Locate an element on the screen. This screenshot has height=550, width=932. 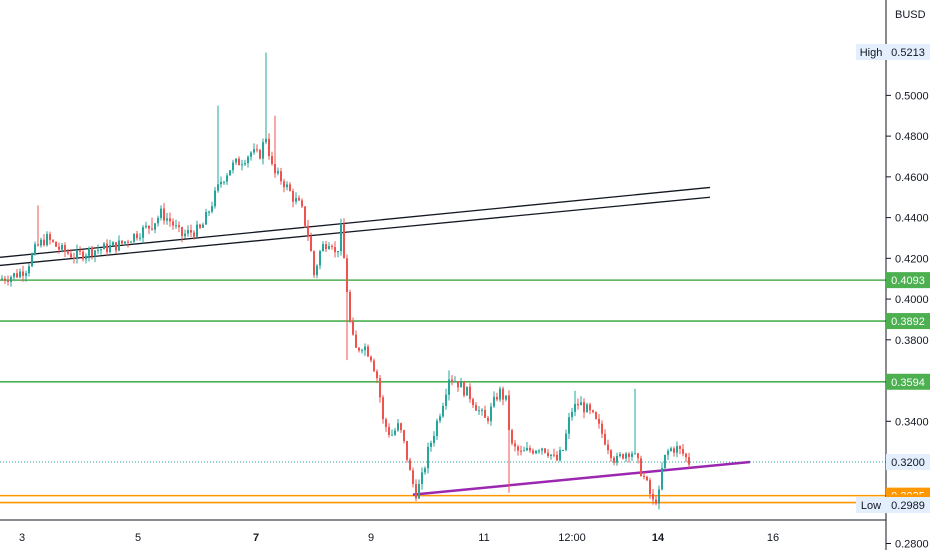
y-tick-label: 0.4200 is located at coordinates (912, 259).